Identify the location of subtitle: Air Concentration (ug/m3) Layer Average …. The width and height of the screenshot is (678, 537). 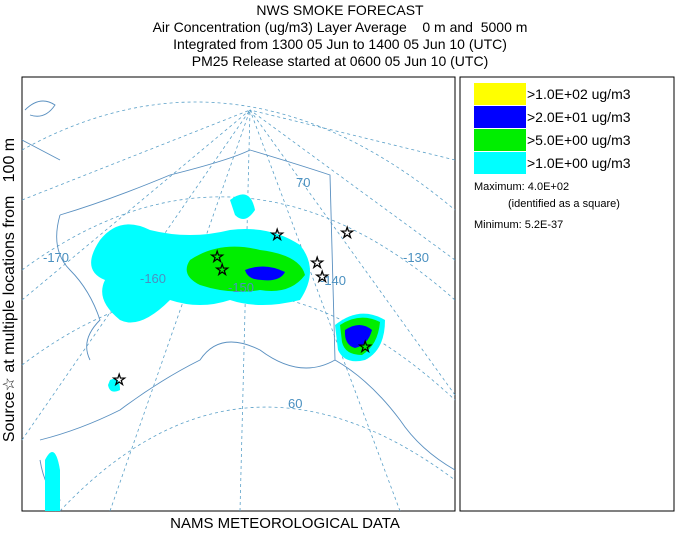
(340, 27).